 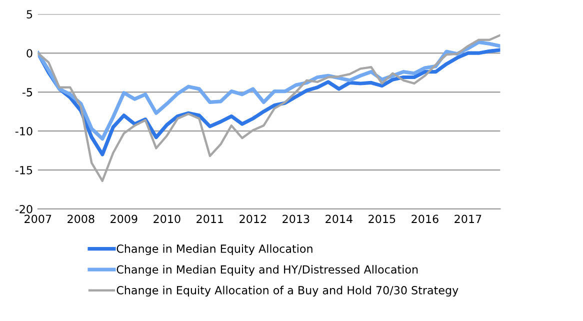 What do you see at coordinates (38, 219) in the screenshot?
I see `x-tick-label: 2007` at bounding box center [38, 219].